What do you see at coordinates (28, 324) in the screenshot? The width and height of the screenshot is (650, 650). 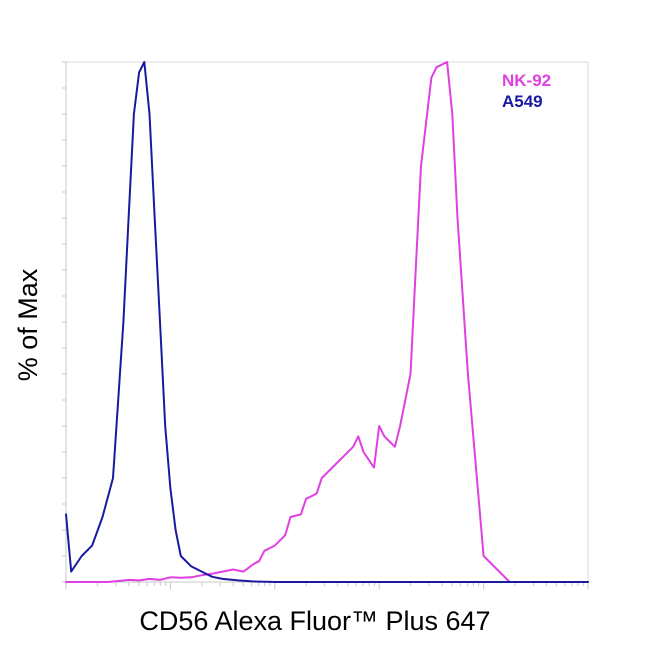 I see `y-axis-label: % of Max` at bounding box center [28, 324].